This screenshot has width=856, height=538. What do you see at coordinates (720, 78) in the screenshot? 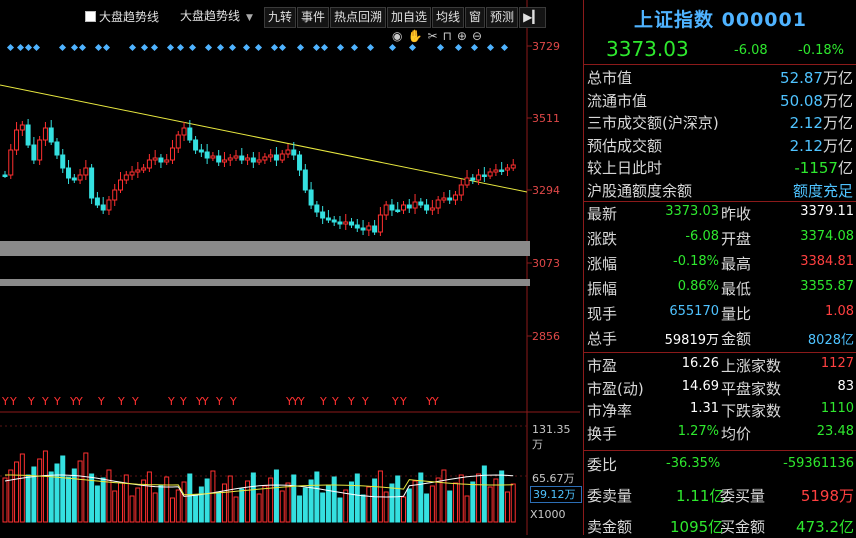
I see `summary-row: 总市值 52.87万亿` at bounding box center [720, 78].